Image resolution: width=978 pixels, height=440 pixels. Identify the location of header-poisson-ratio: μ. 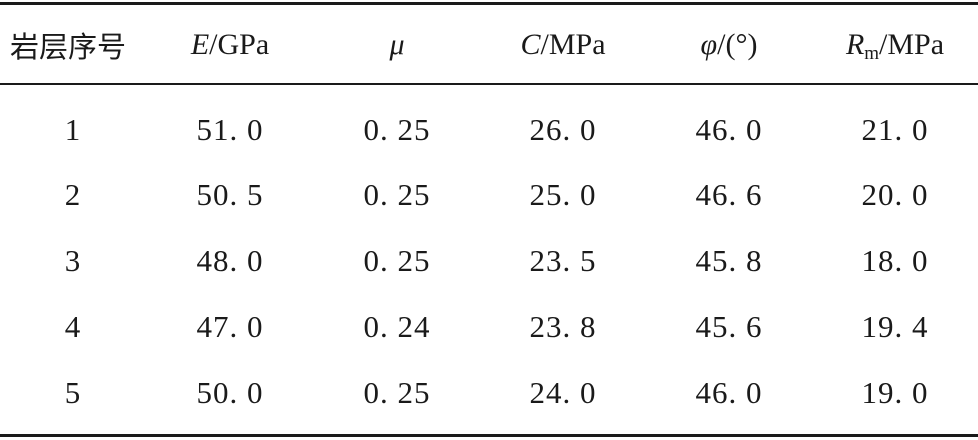
(397, 44).